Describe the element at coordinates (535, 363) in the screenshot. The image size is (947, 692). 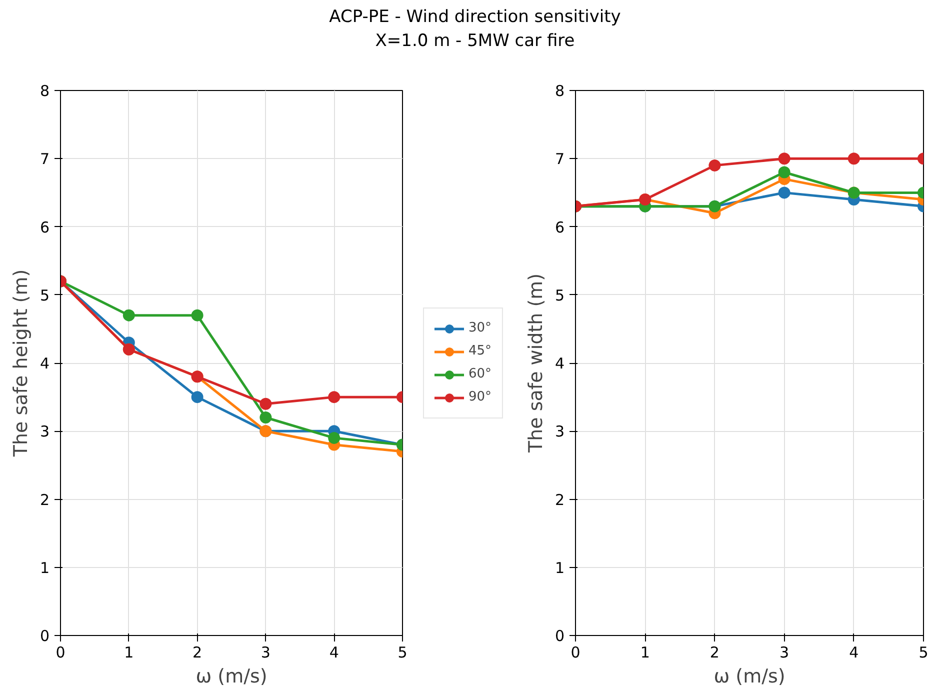
I see `y-axis-title: The safe width (m)` at that location.